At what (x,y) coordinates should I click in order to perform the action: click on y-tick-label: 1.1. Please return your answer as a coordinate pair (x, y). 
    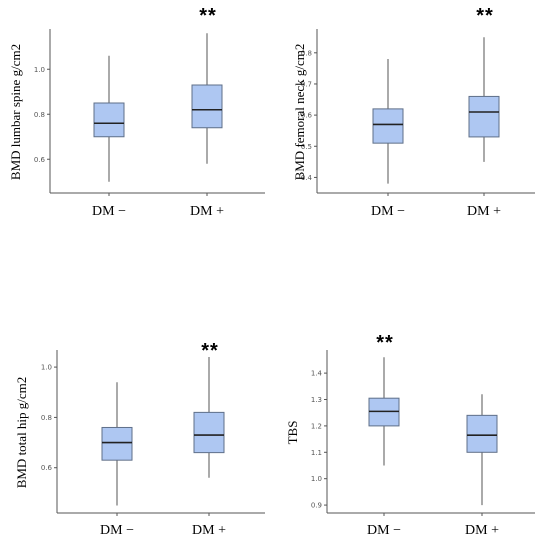
    Looking at the image, I should click on (316, 453).